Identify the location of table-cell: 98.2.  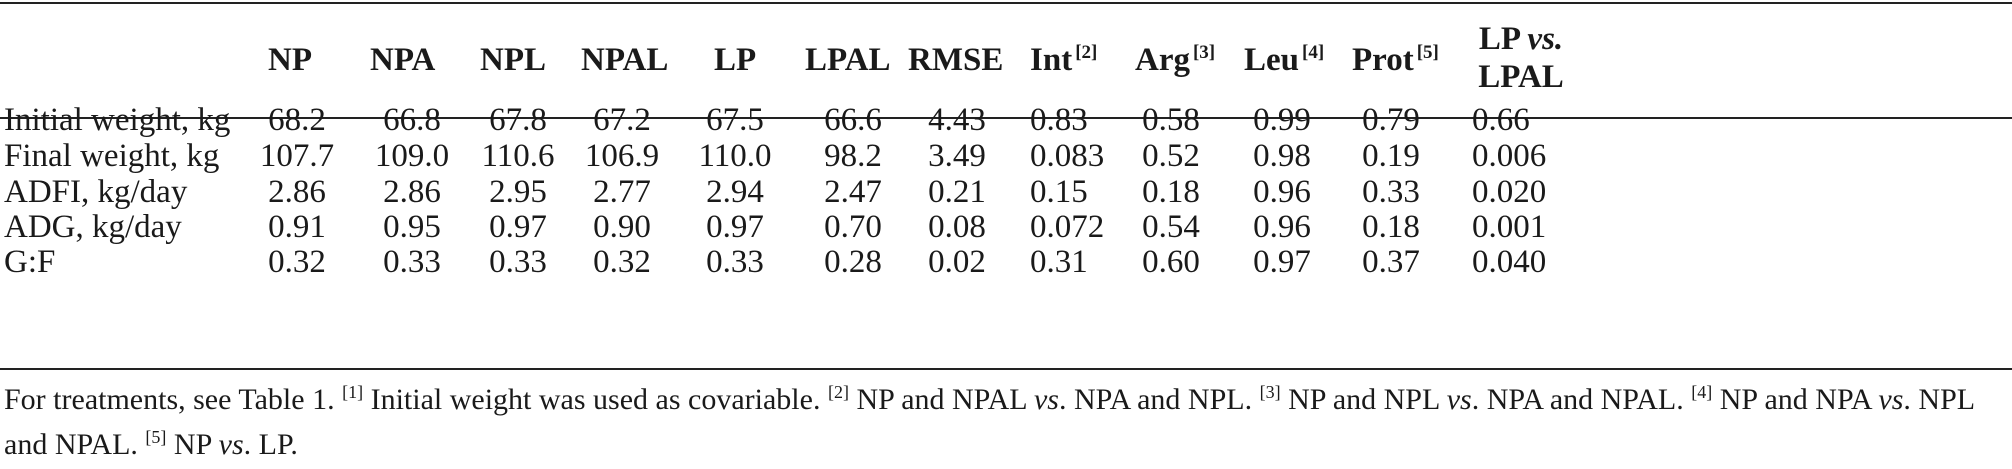
(853, 156).